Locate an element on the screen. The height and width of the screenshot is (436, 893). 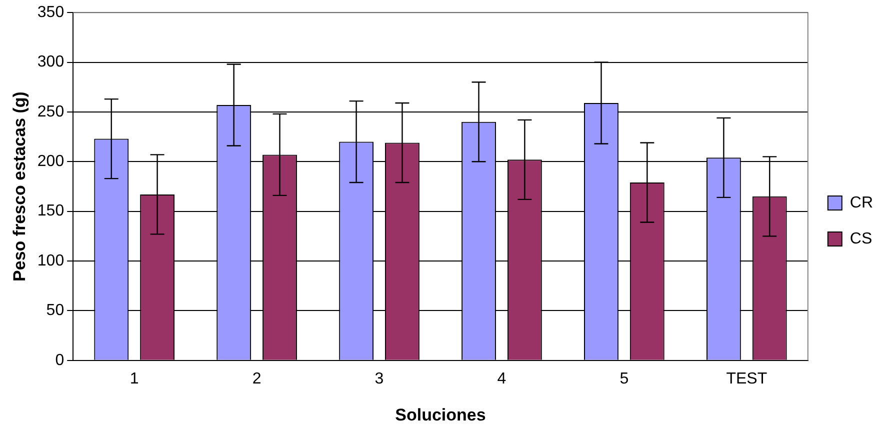
x-axis-title: Soluciones is located at coordinates (440, 414).